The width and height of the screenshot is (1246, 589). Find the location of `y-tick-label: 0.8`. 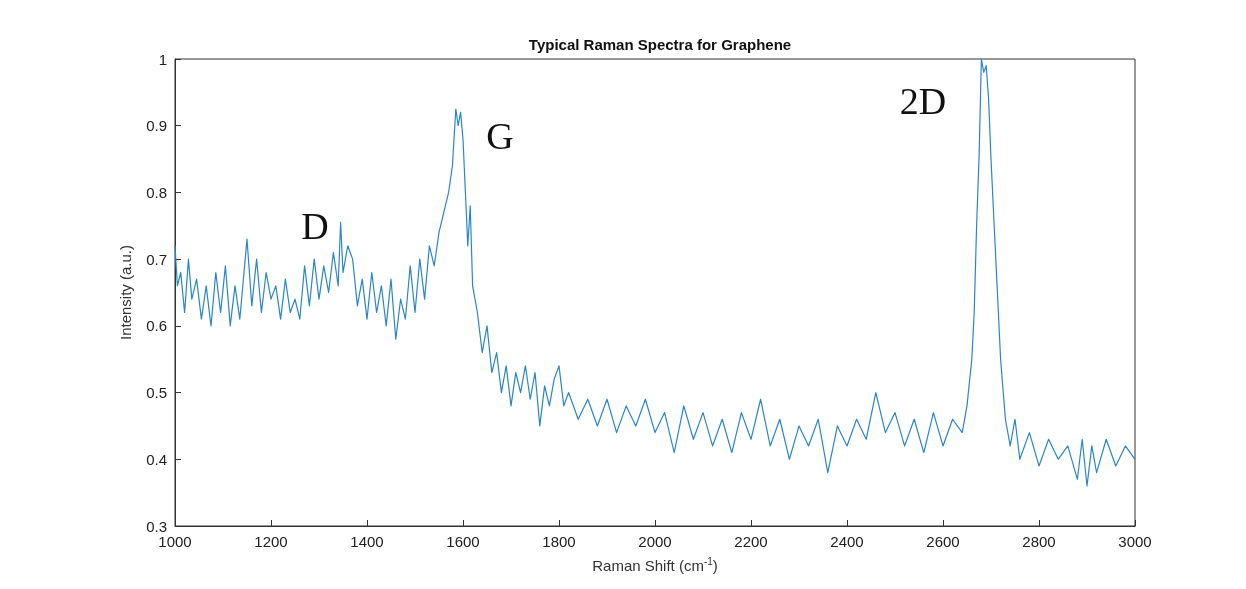

y-tick-label: 0.8 is located at coordinates (156, 192).